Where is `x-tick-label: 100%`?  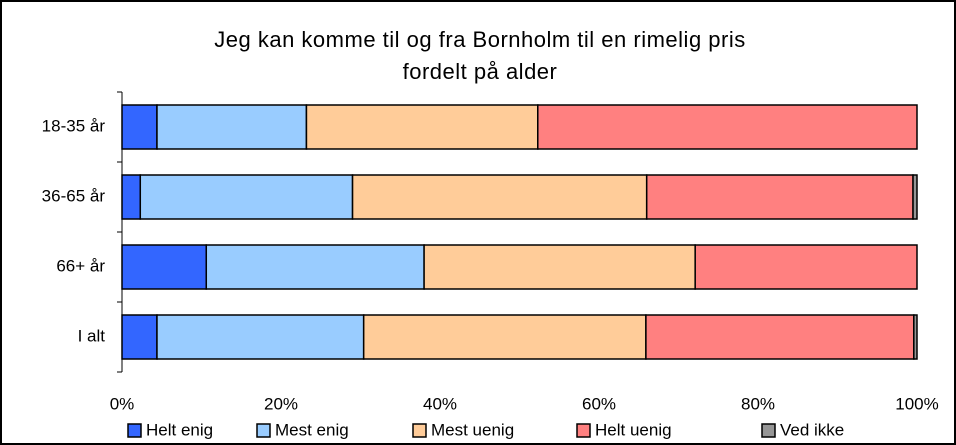 x-tick-label: 100% is located at coordinates (916, 403).